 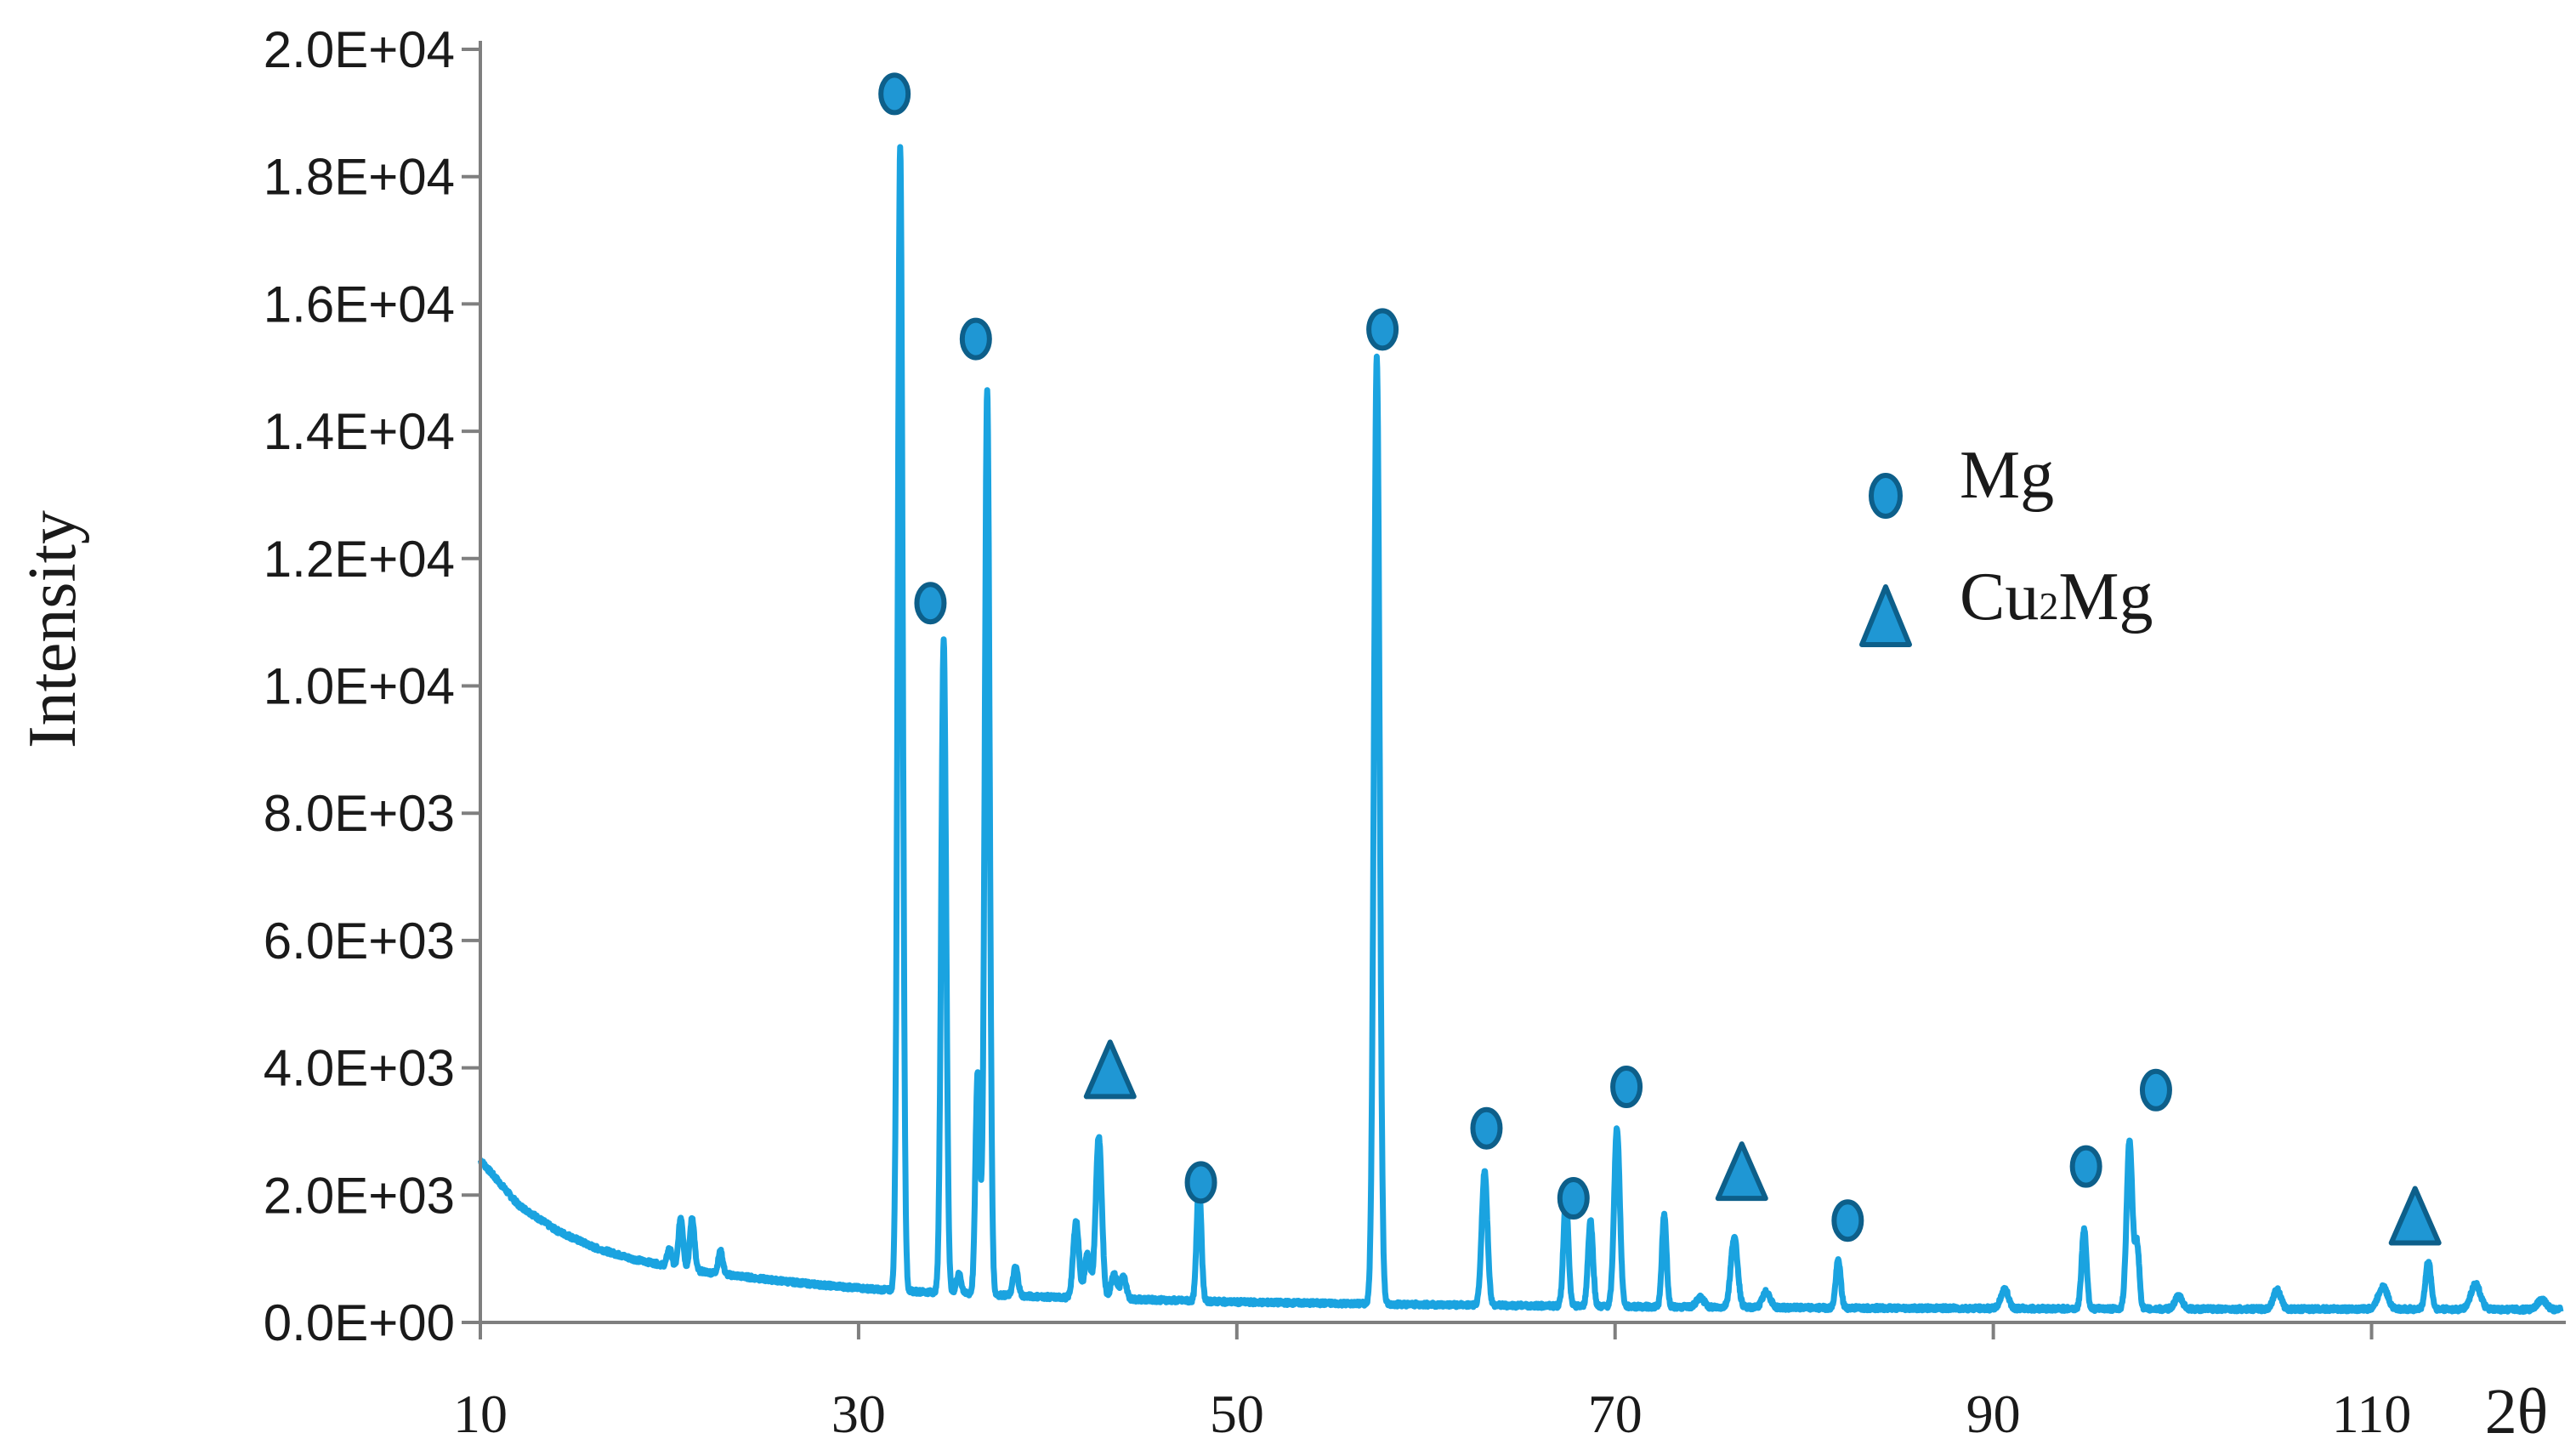 I want to click on legend: Mg Cu2Mg, so click(x=2006, y=542).